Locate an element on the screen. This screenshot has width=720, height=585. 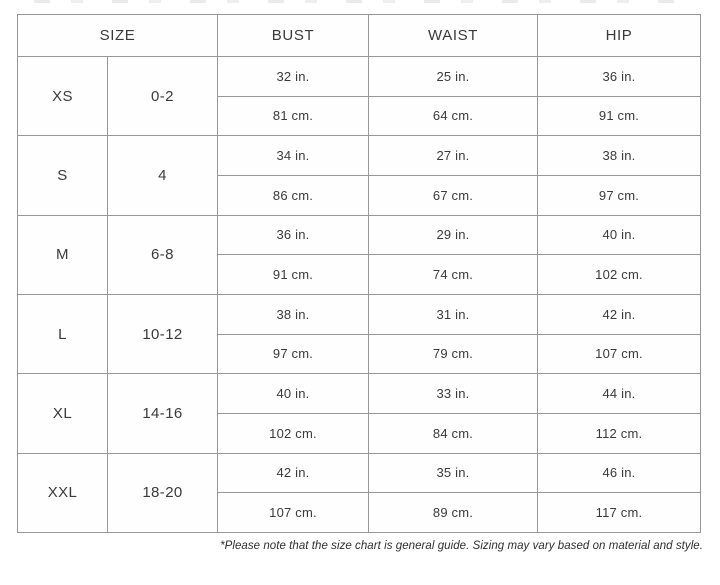
col-header-waist: WAIST is located at coordinates (453, 35).